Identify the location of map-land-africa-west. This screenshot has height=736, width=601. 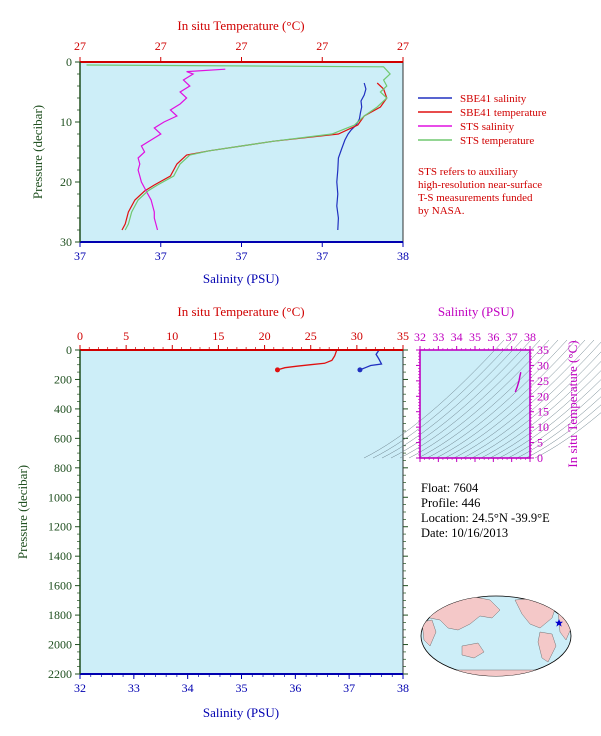
(429, 633).